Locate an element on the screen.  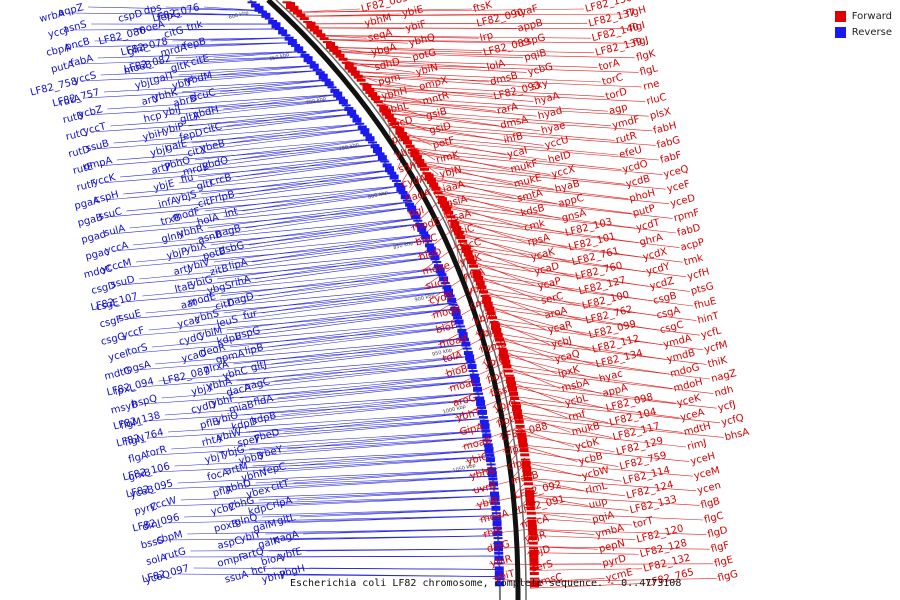
forward-gene-label: torC is located at coordinates (612, 80).